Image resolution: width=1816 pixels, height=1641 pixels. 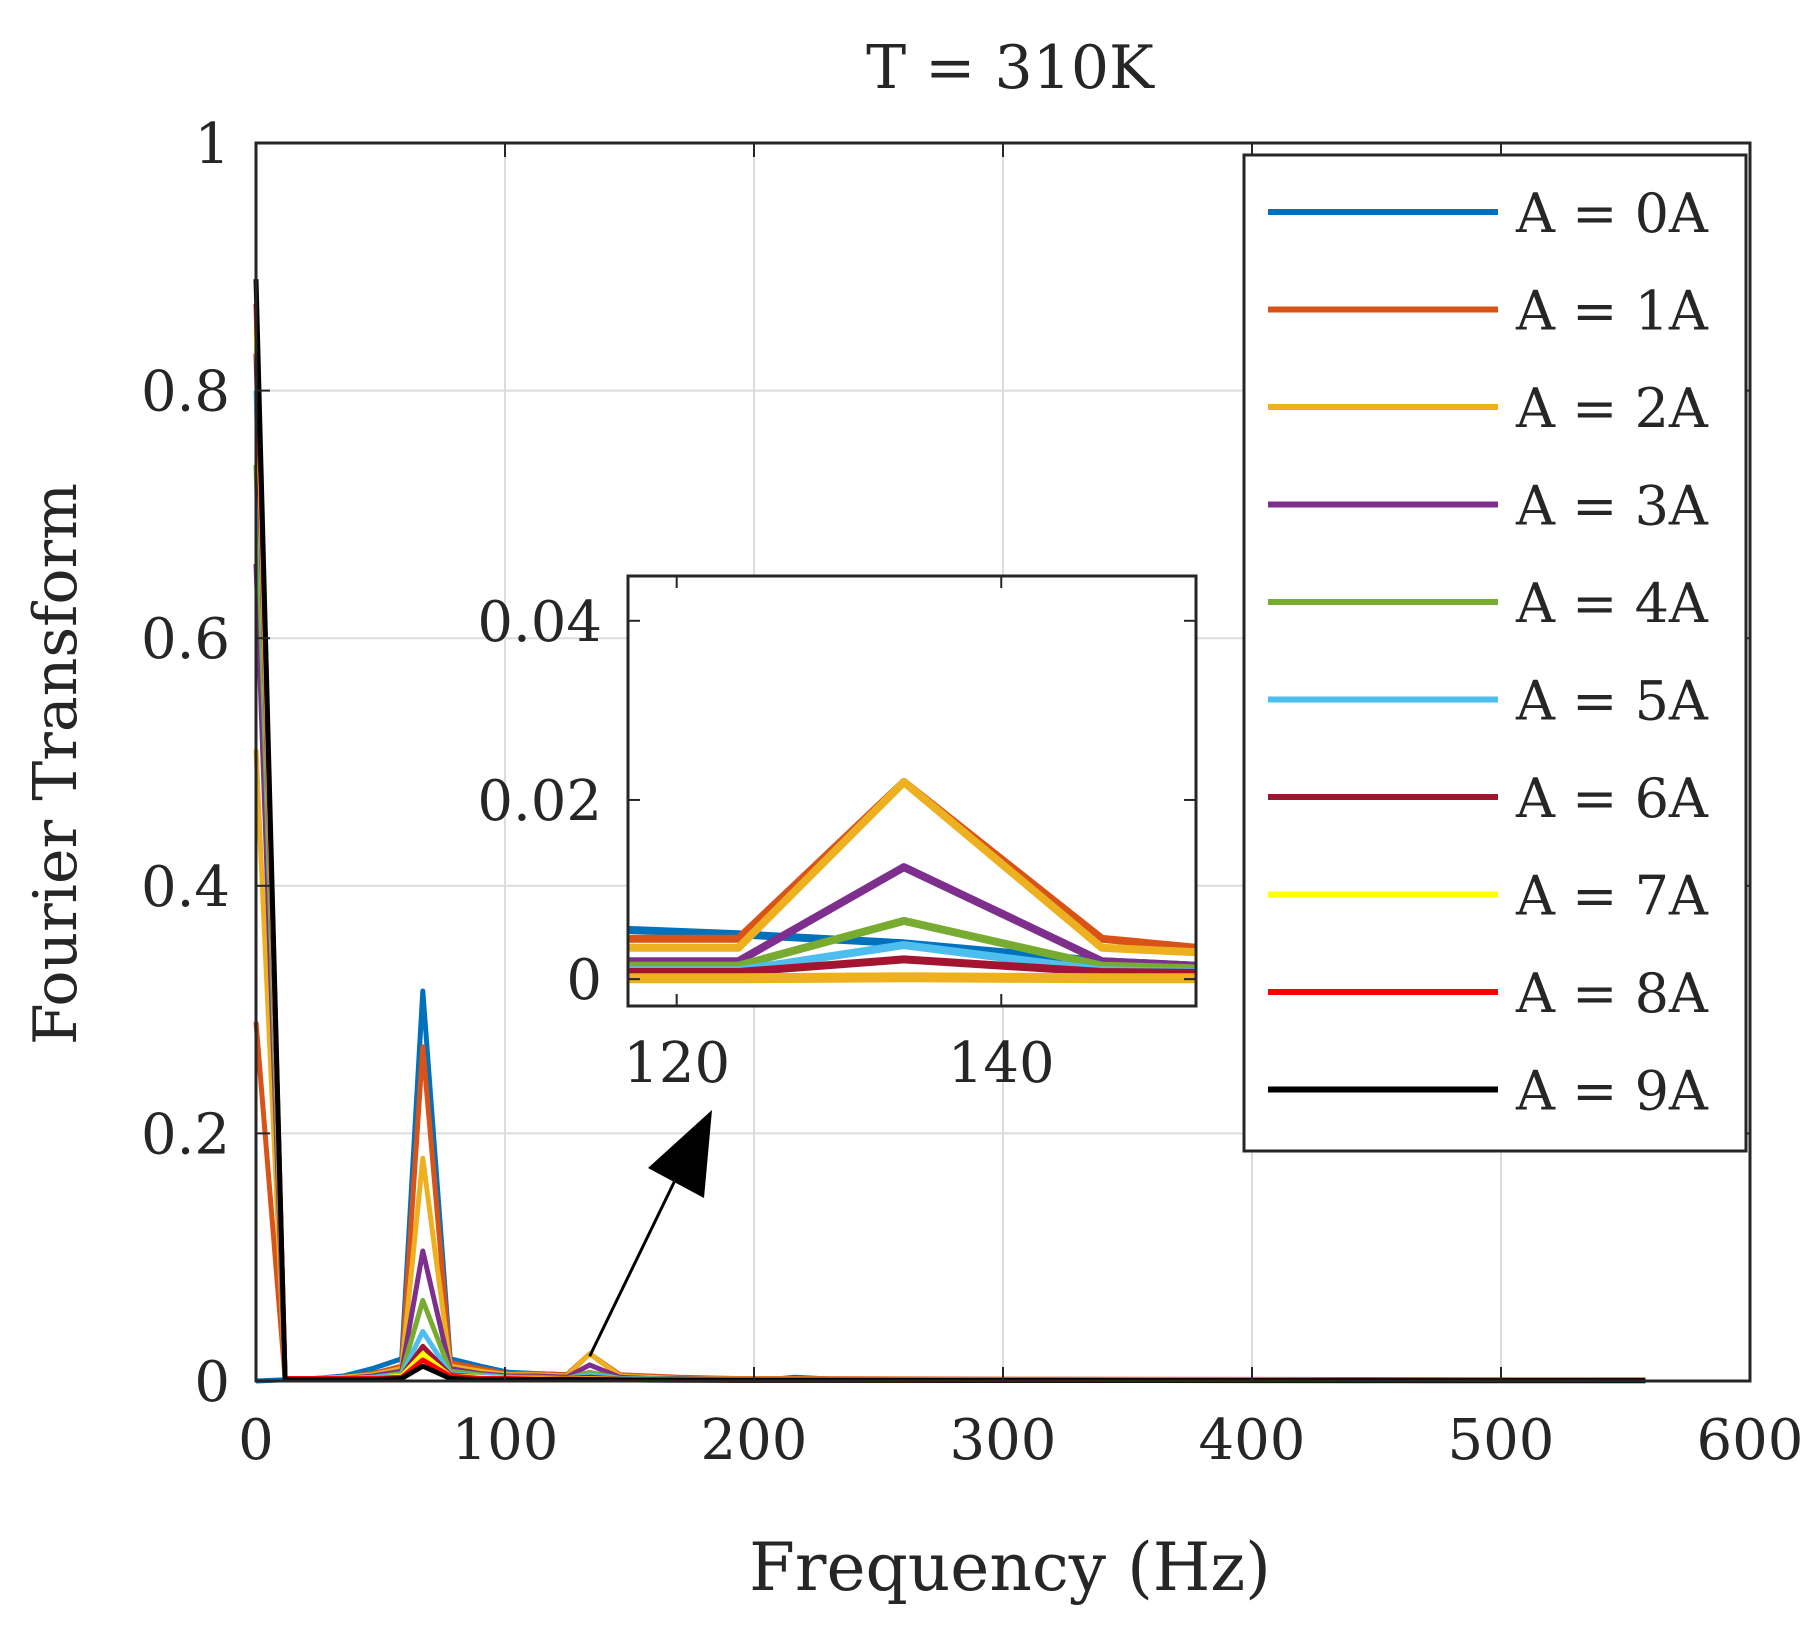 What do you see at coordinates (1612, 993) in the screenshot?
I see `legend-entry-label: A = 8A` at bounding box center [1612, 993].